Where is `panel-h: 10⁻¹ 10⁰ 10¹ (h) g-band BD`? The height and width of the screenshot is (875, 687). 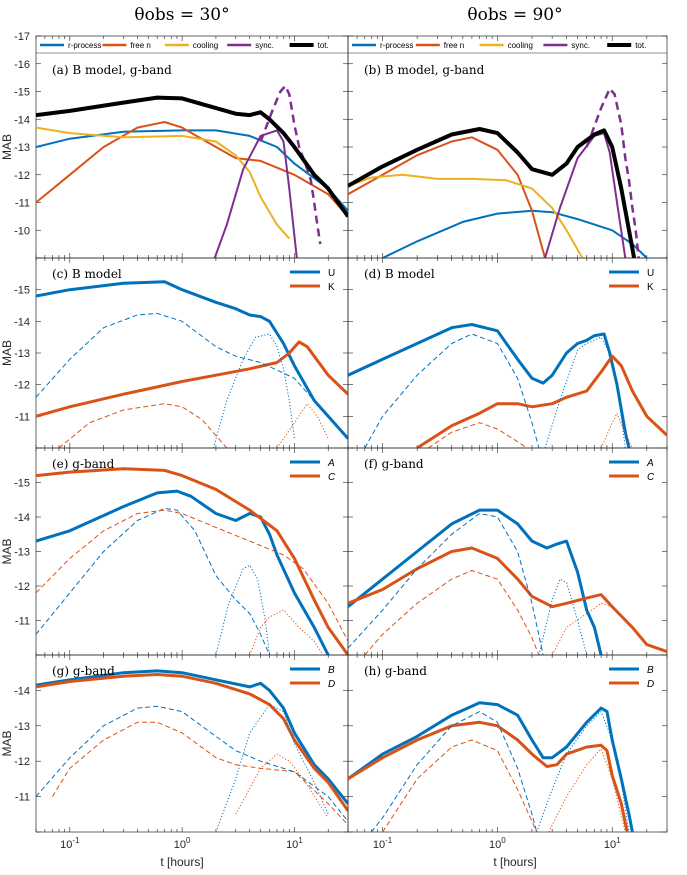 panel-h: 10⁻¹ 10⁰ 10¹ (h) g-band BD is located at coordinates (507, 752).